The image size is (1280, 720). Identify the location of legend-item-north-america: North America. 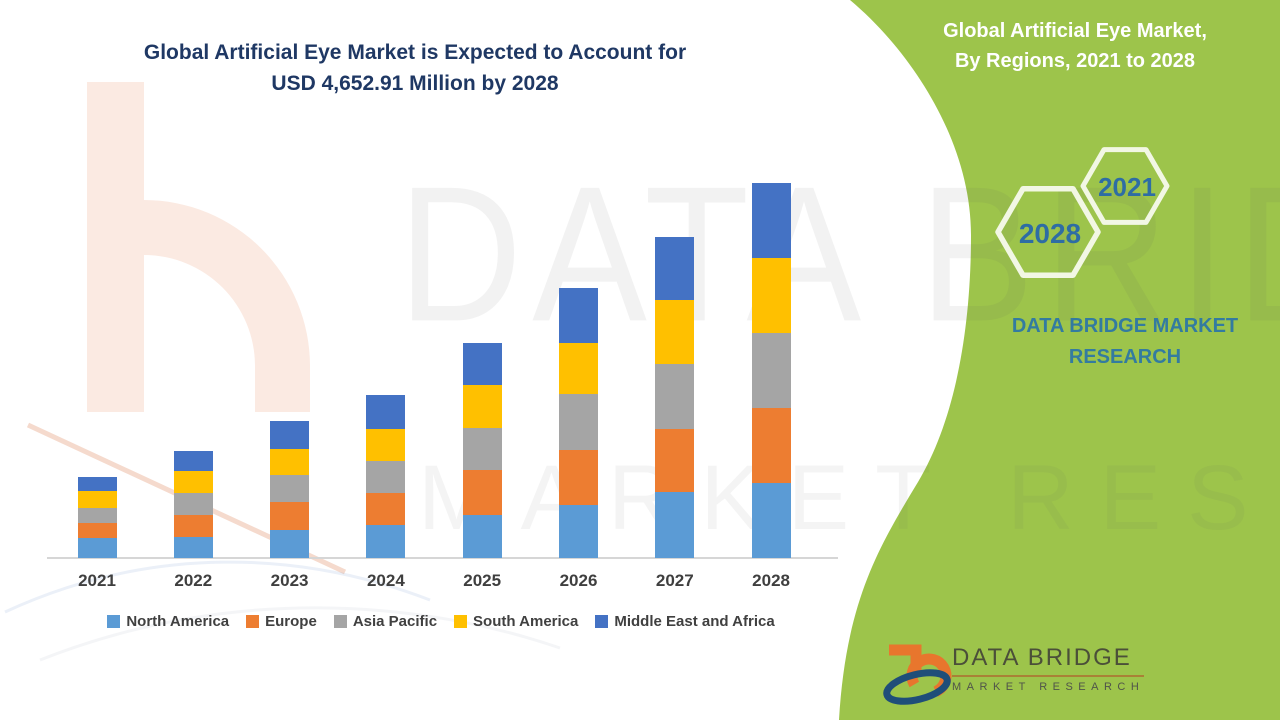
(168, 621).